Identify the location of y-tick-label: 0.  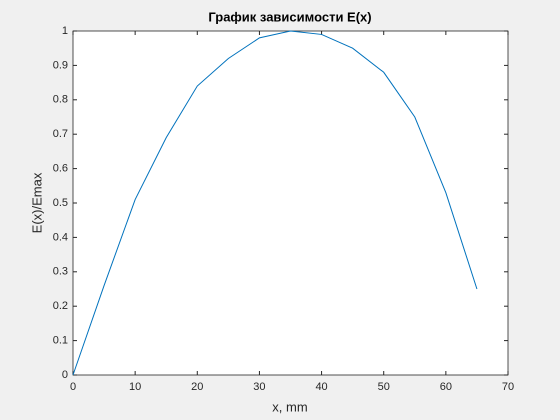
(65, 375).